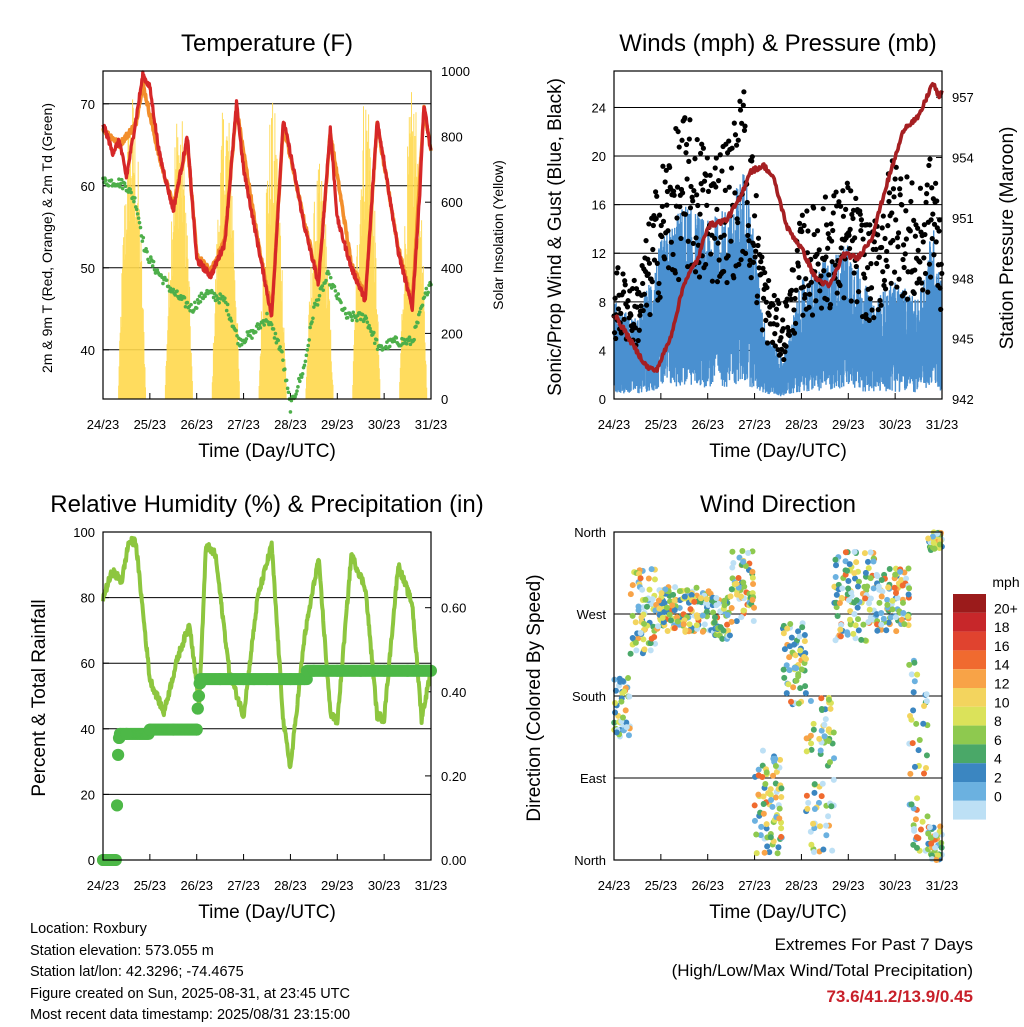  Describe the element at coordinates (942, 424) in the screenshot. I see `x-tick-label: 31/23` at that location.